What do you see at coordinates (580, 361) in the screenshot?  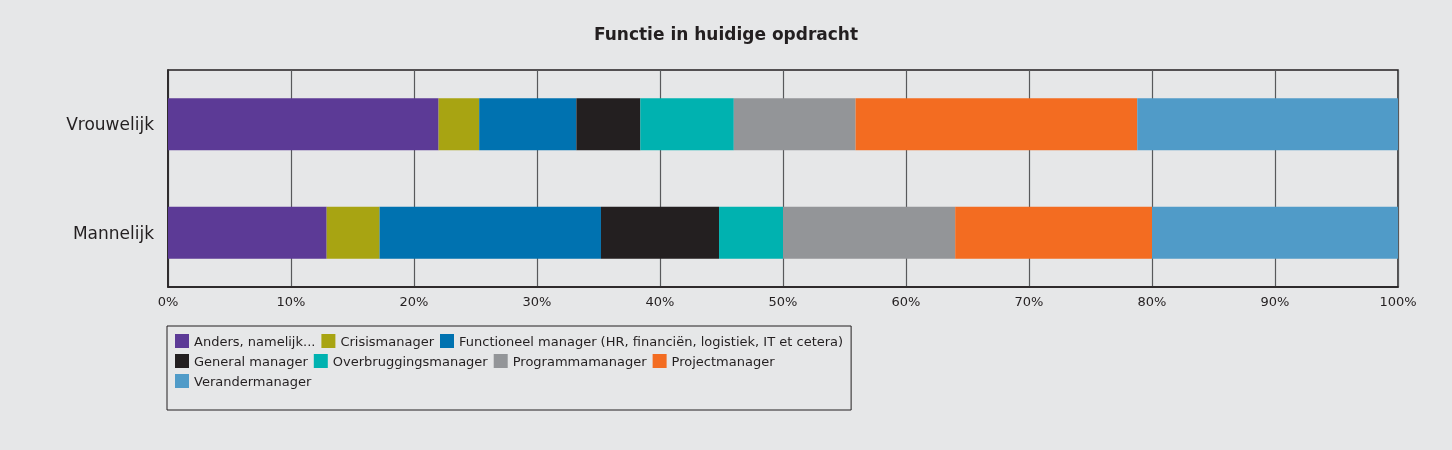 I see `legend-label: Programmamanager` at bounding box center [580, 361].